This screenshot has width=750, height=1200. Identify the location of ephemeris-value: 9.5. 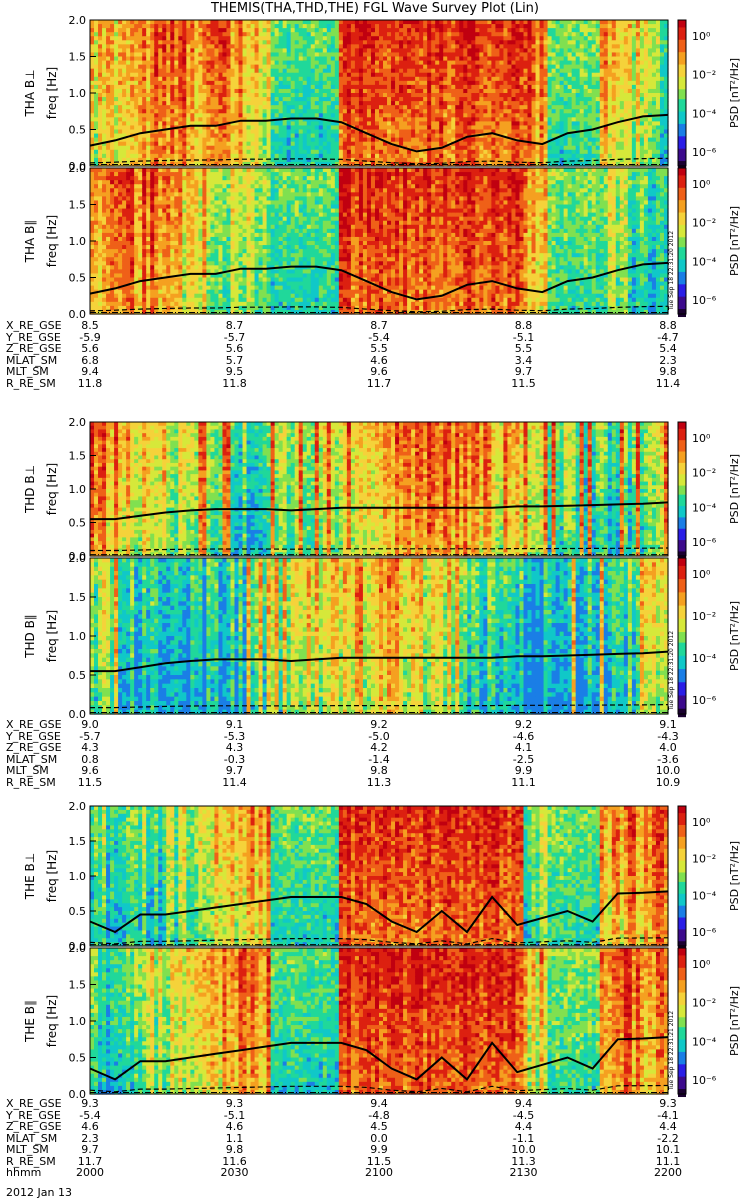
(235, 372).